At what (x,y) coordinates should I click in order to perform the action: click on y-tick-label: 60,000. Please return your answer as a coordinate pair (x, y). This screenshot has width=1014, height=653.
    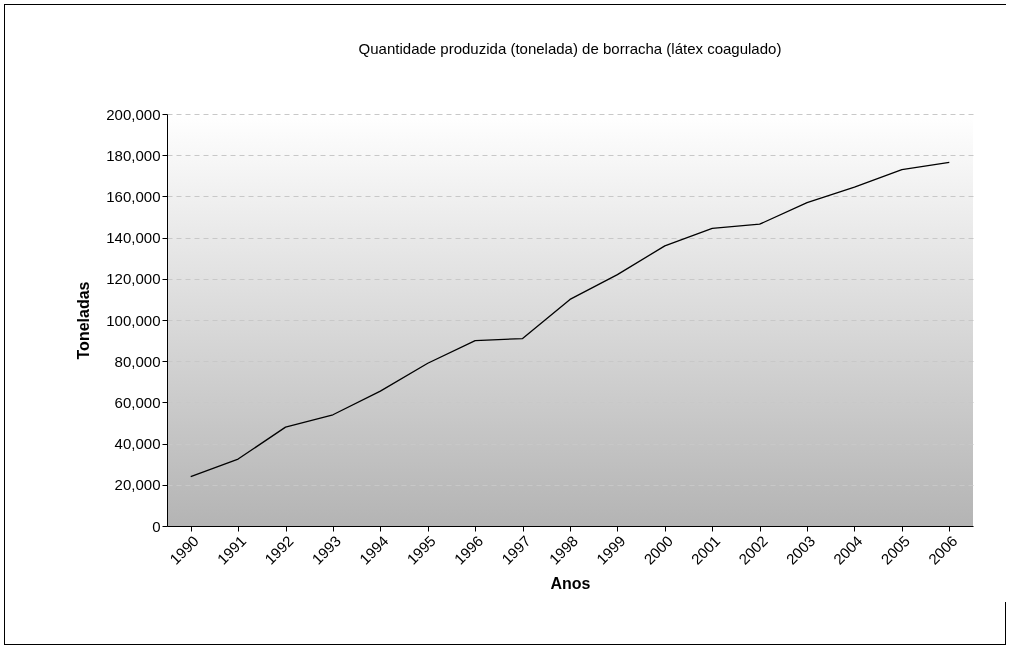
    Looking at the image, I should click on (137, 402).